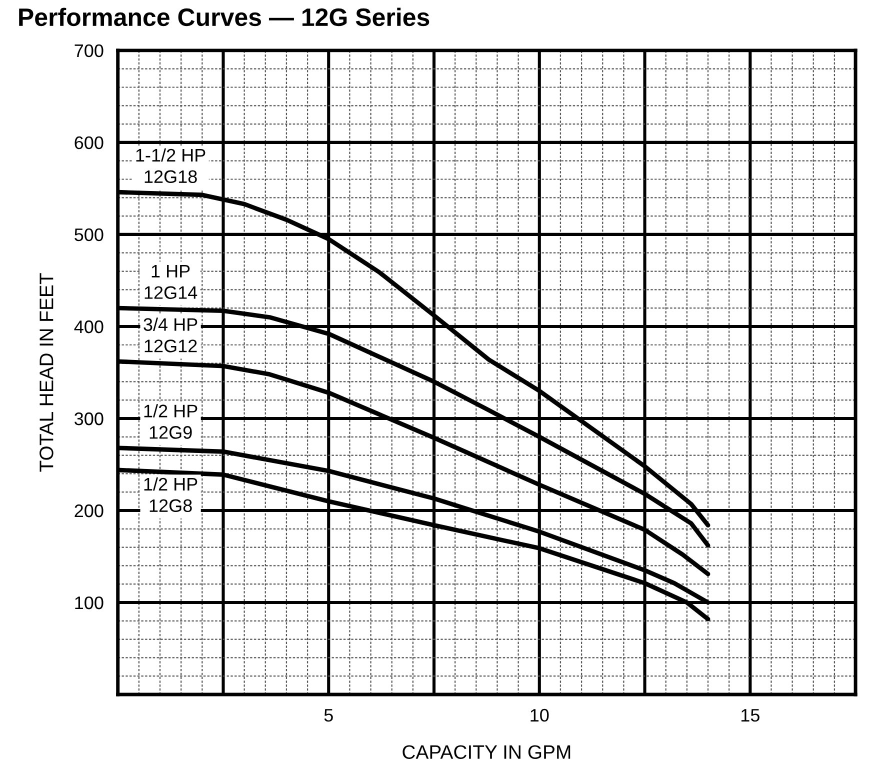  What do you see at coordinates (486, 752) in the screenshot?
I see `x-axis-title: CAPACITY IN GPM` at bounding box center [486, 752].